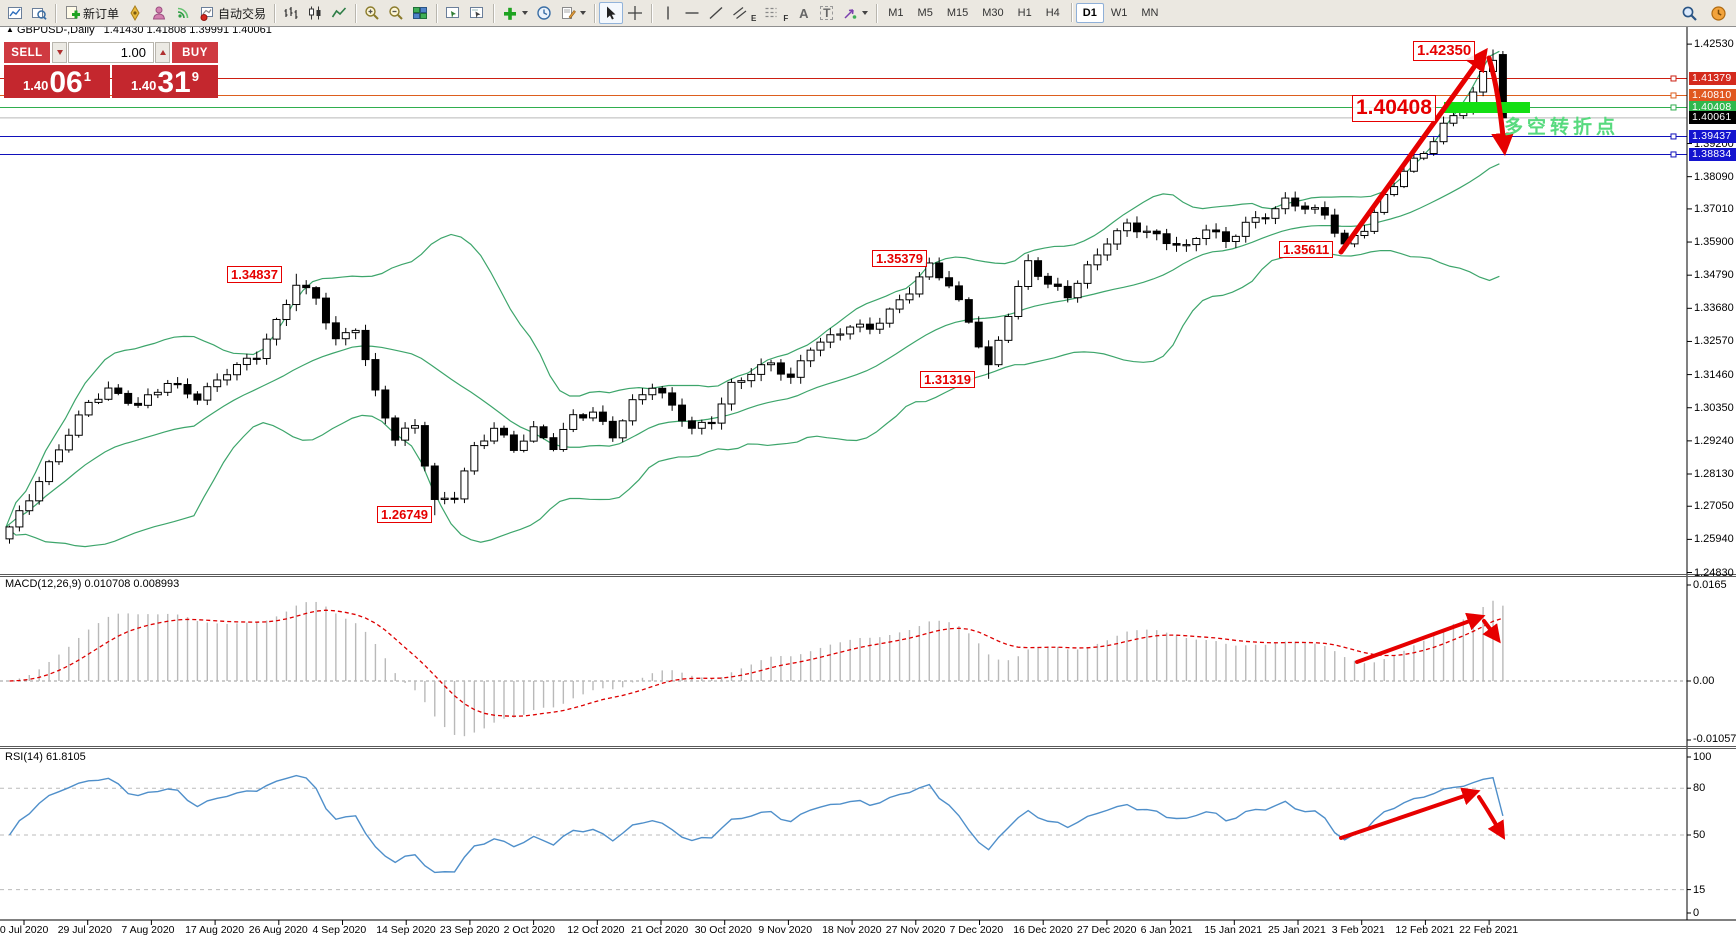 The image size is (1736, 942). What do you see at coordinates (1052, 13) in the screenshot?
I see `timeframe-h4: H4` at bounding box center [1052, 13].